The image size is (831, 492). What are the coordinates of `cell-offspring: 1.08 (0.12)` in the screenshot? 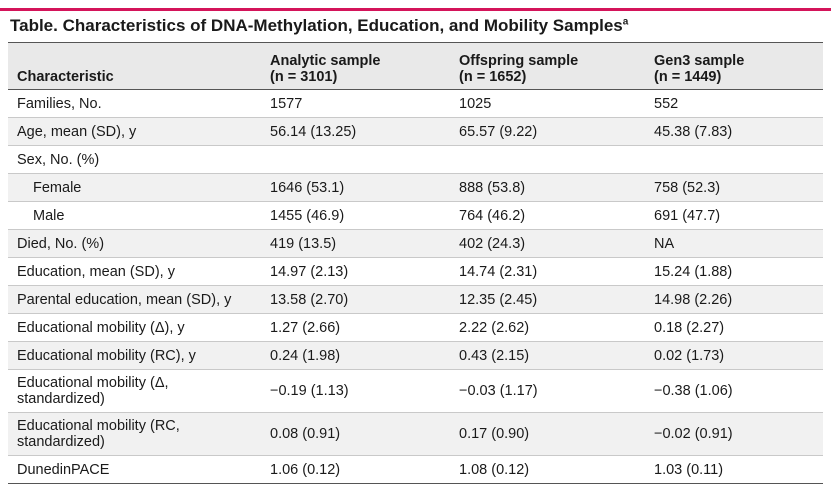 It's located at (494, 469).